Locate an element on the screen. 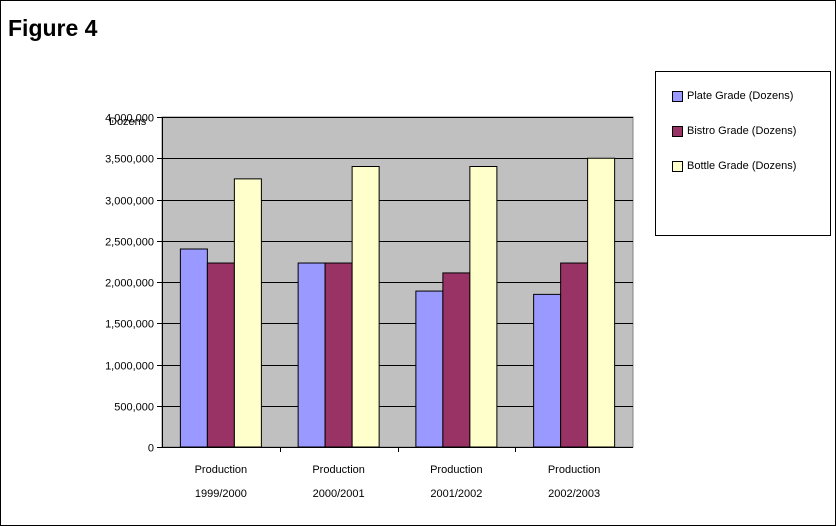  y-tick-label: 3,000,000 is located at coordinates (129, 202).